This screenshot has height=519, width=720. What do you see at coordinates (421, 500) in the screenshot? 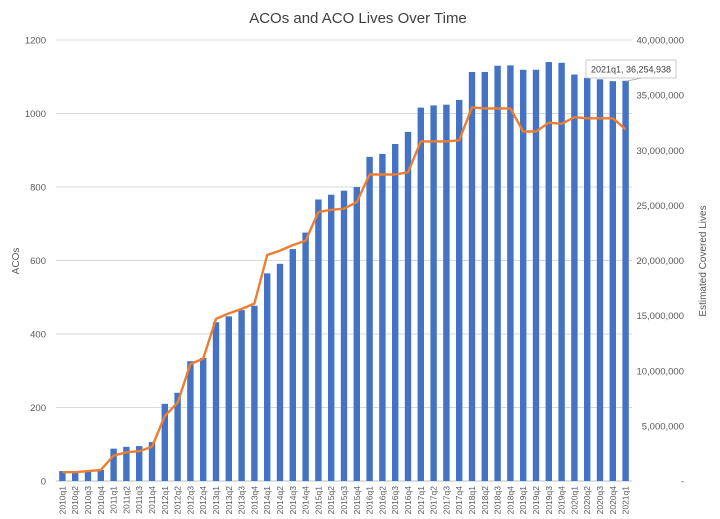
I see `x-tick-label: 2017q1` at bounding box center [421, 500].